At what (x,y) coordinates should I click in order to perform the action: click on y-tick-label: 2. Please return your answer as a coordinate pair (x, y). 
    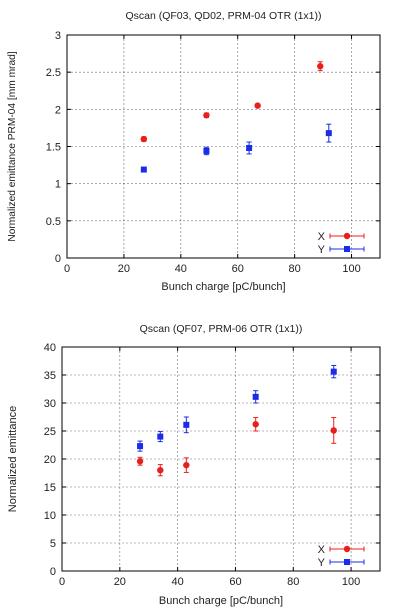
    Looking at the image, I should click on (58, 110).